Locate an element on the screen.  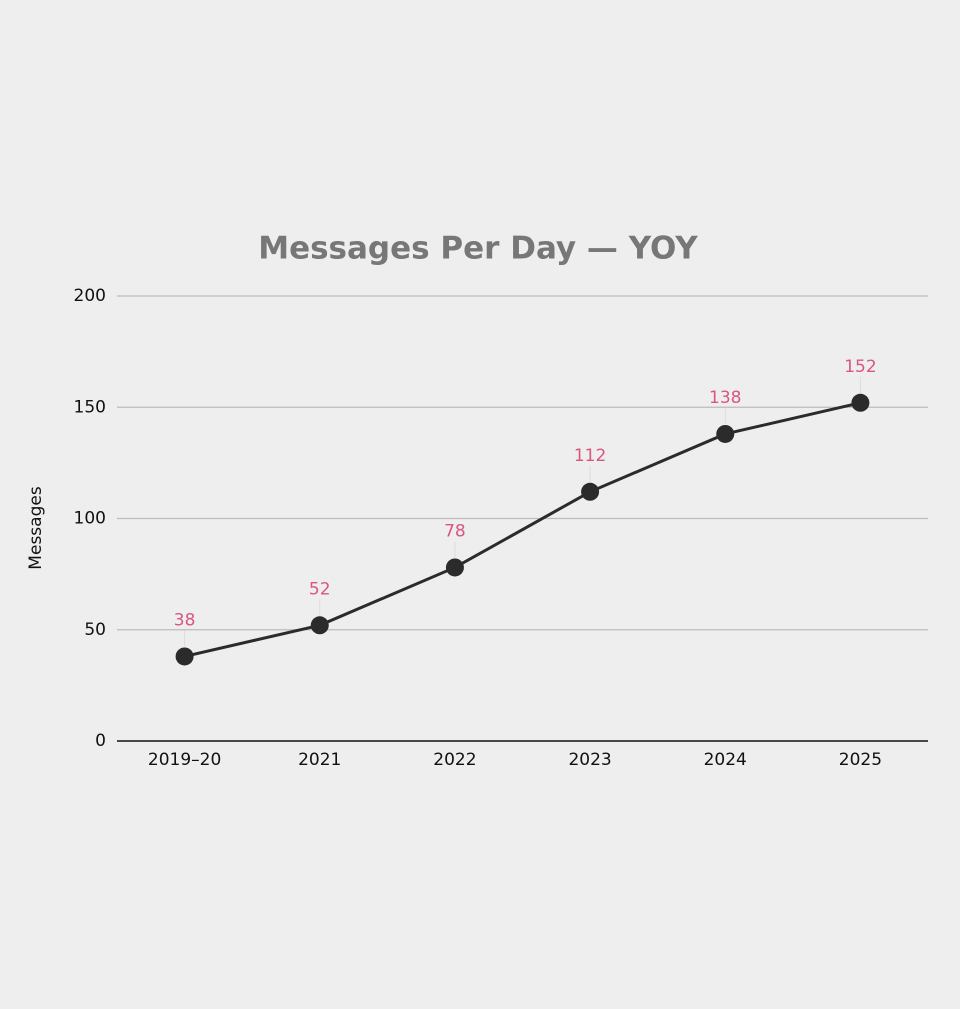
data-label: 112 is located at coordinates (590, 456).